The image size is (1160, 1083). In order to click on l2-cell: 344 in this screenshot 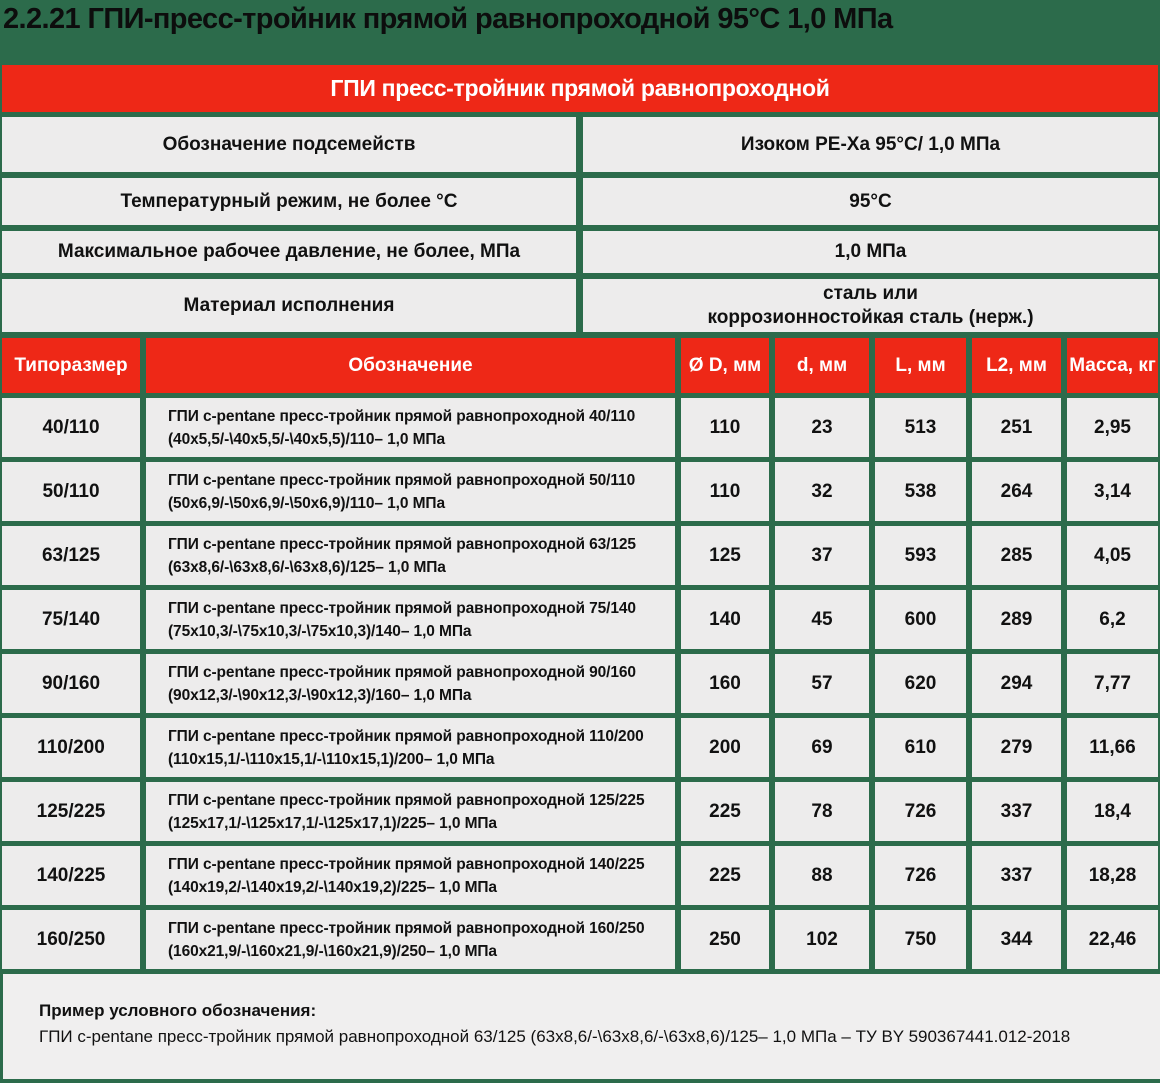, I will do `click(1016, 939)`.